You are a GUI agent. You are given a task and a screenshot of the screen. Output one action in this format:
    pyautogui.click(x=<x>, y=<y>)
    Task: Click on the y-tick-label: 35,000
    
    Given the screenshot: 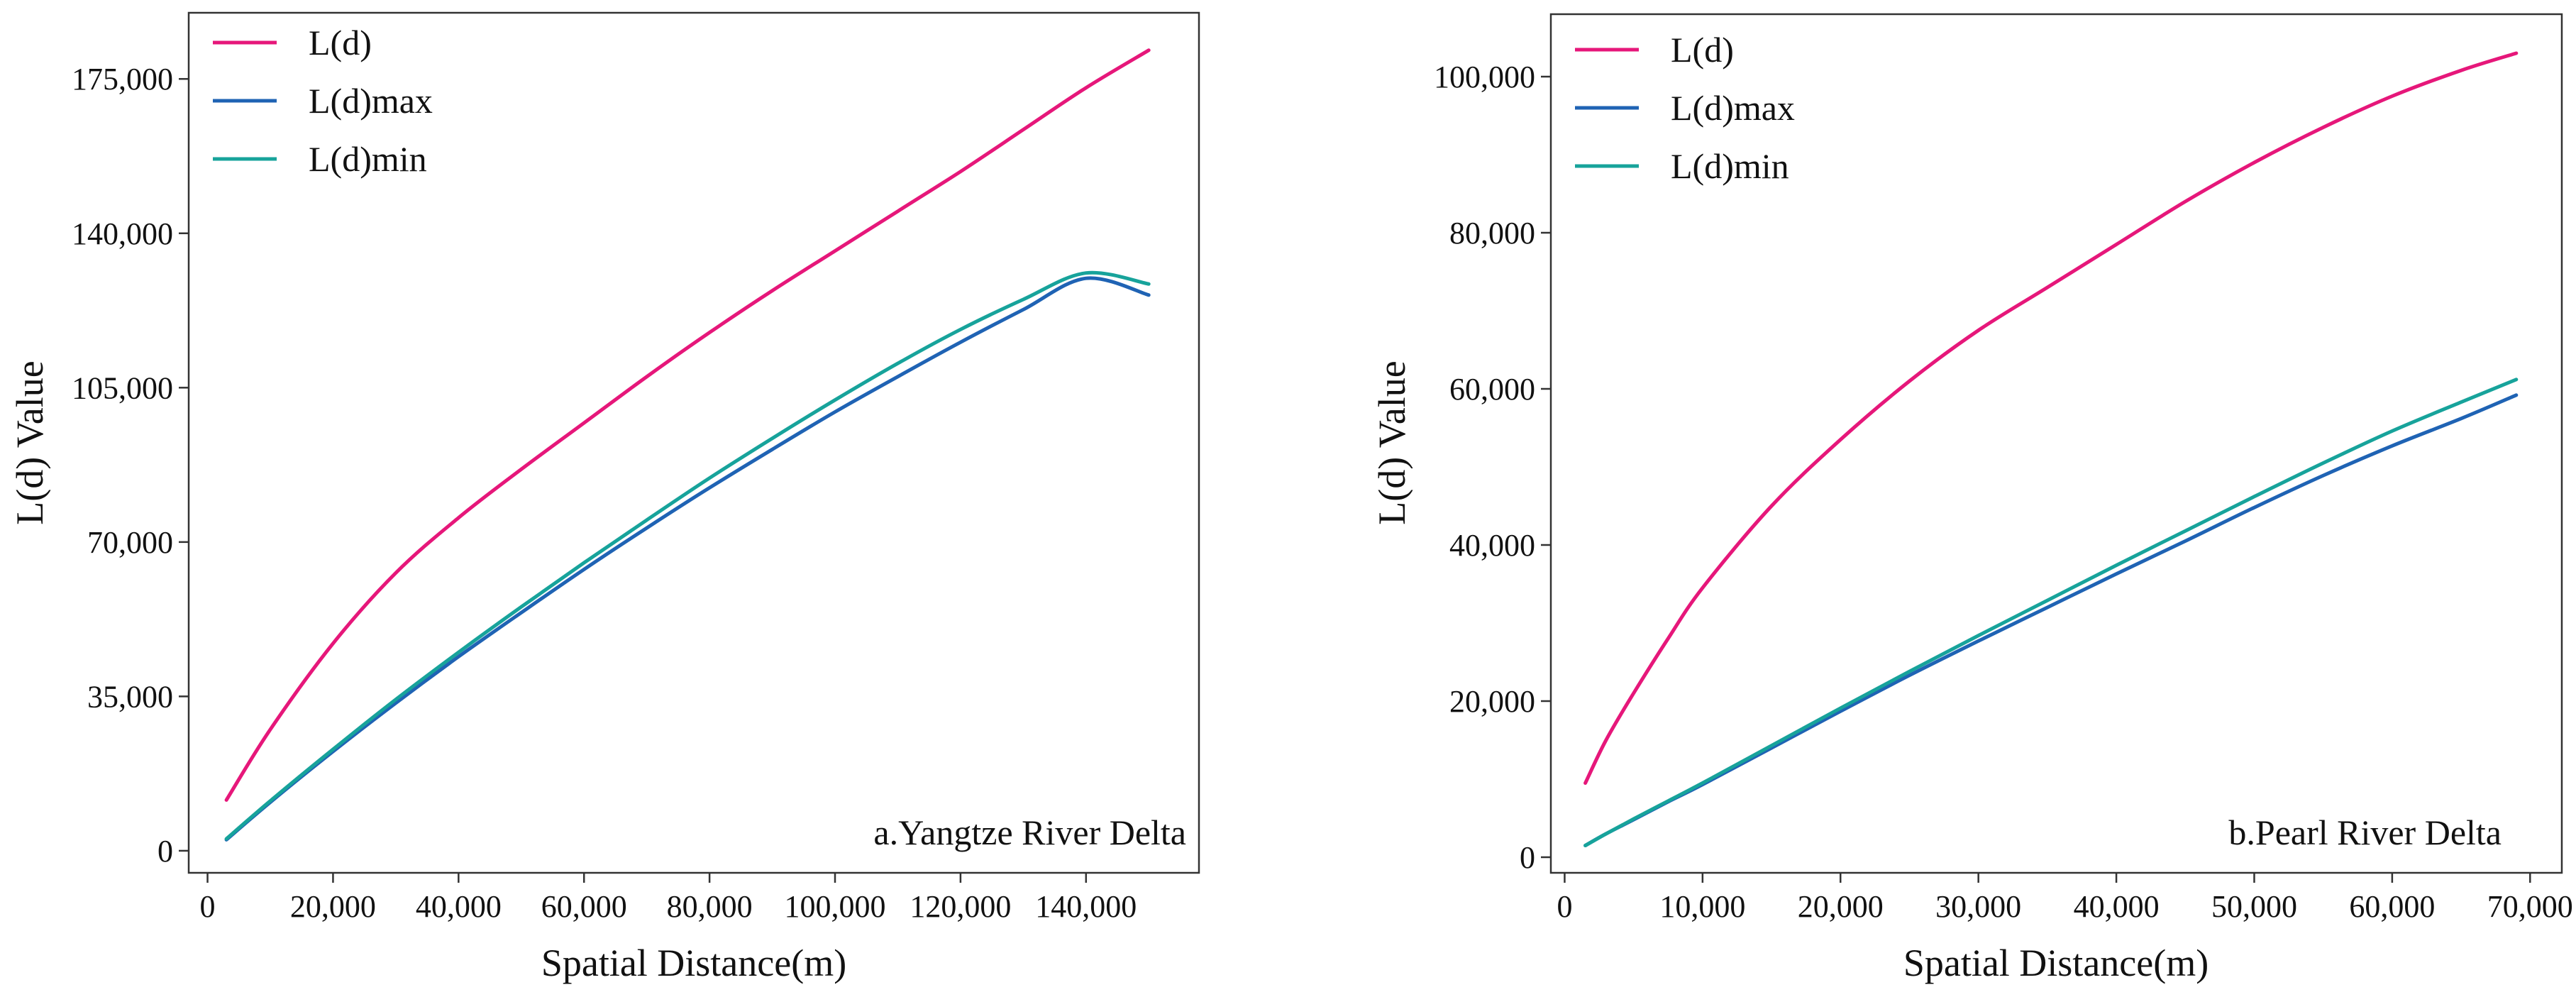 What is the action you would take?
    pyautogui.click(x=130, y=696)
    